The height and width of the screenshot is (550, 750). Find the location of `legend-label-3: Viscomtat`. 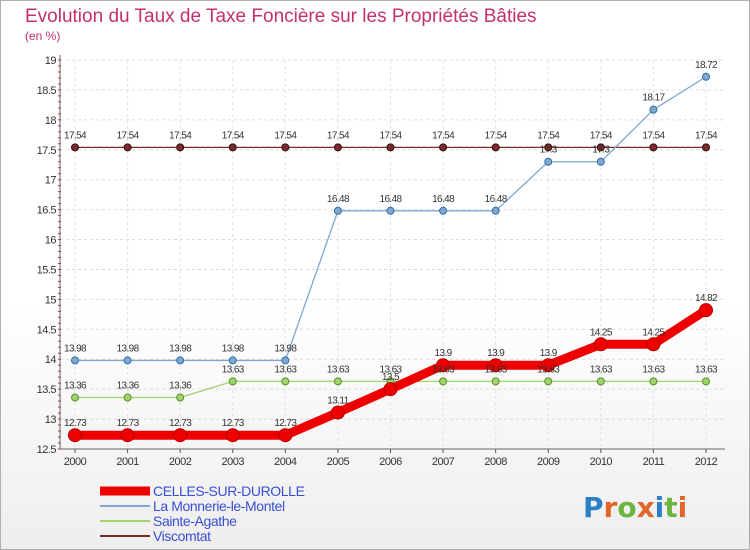

legend-label-3: Viscomtat is located at coordinates (182, 536).